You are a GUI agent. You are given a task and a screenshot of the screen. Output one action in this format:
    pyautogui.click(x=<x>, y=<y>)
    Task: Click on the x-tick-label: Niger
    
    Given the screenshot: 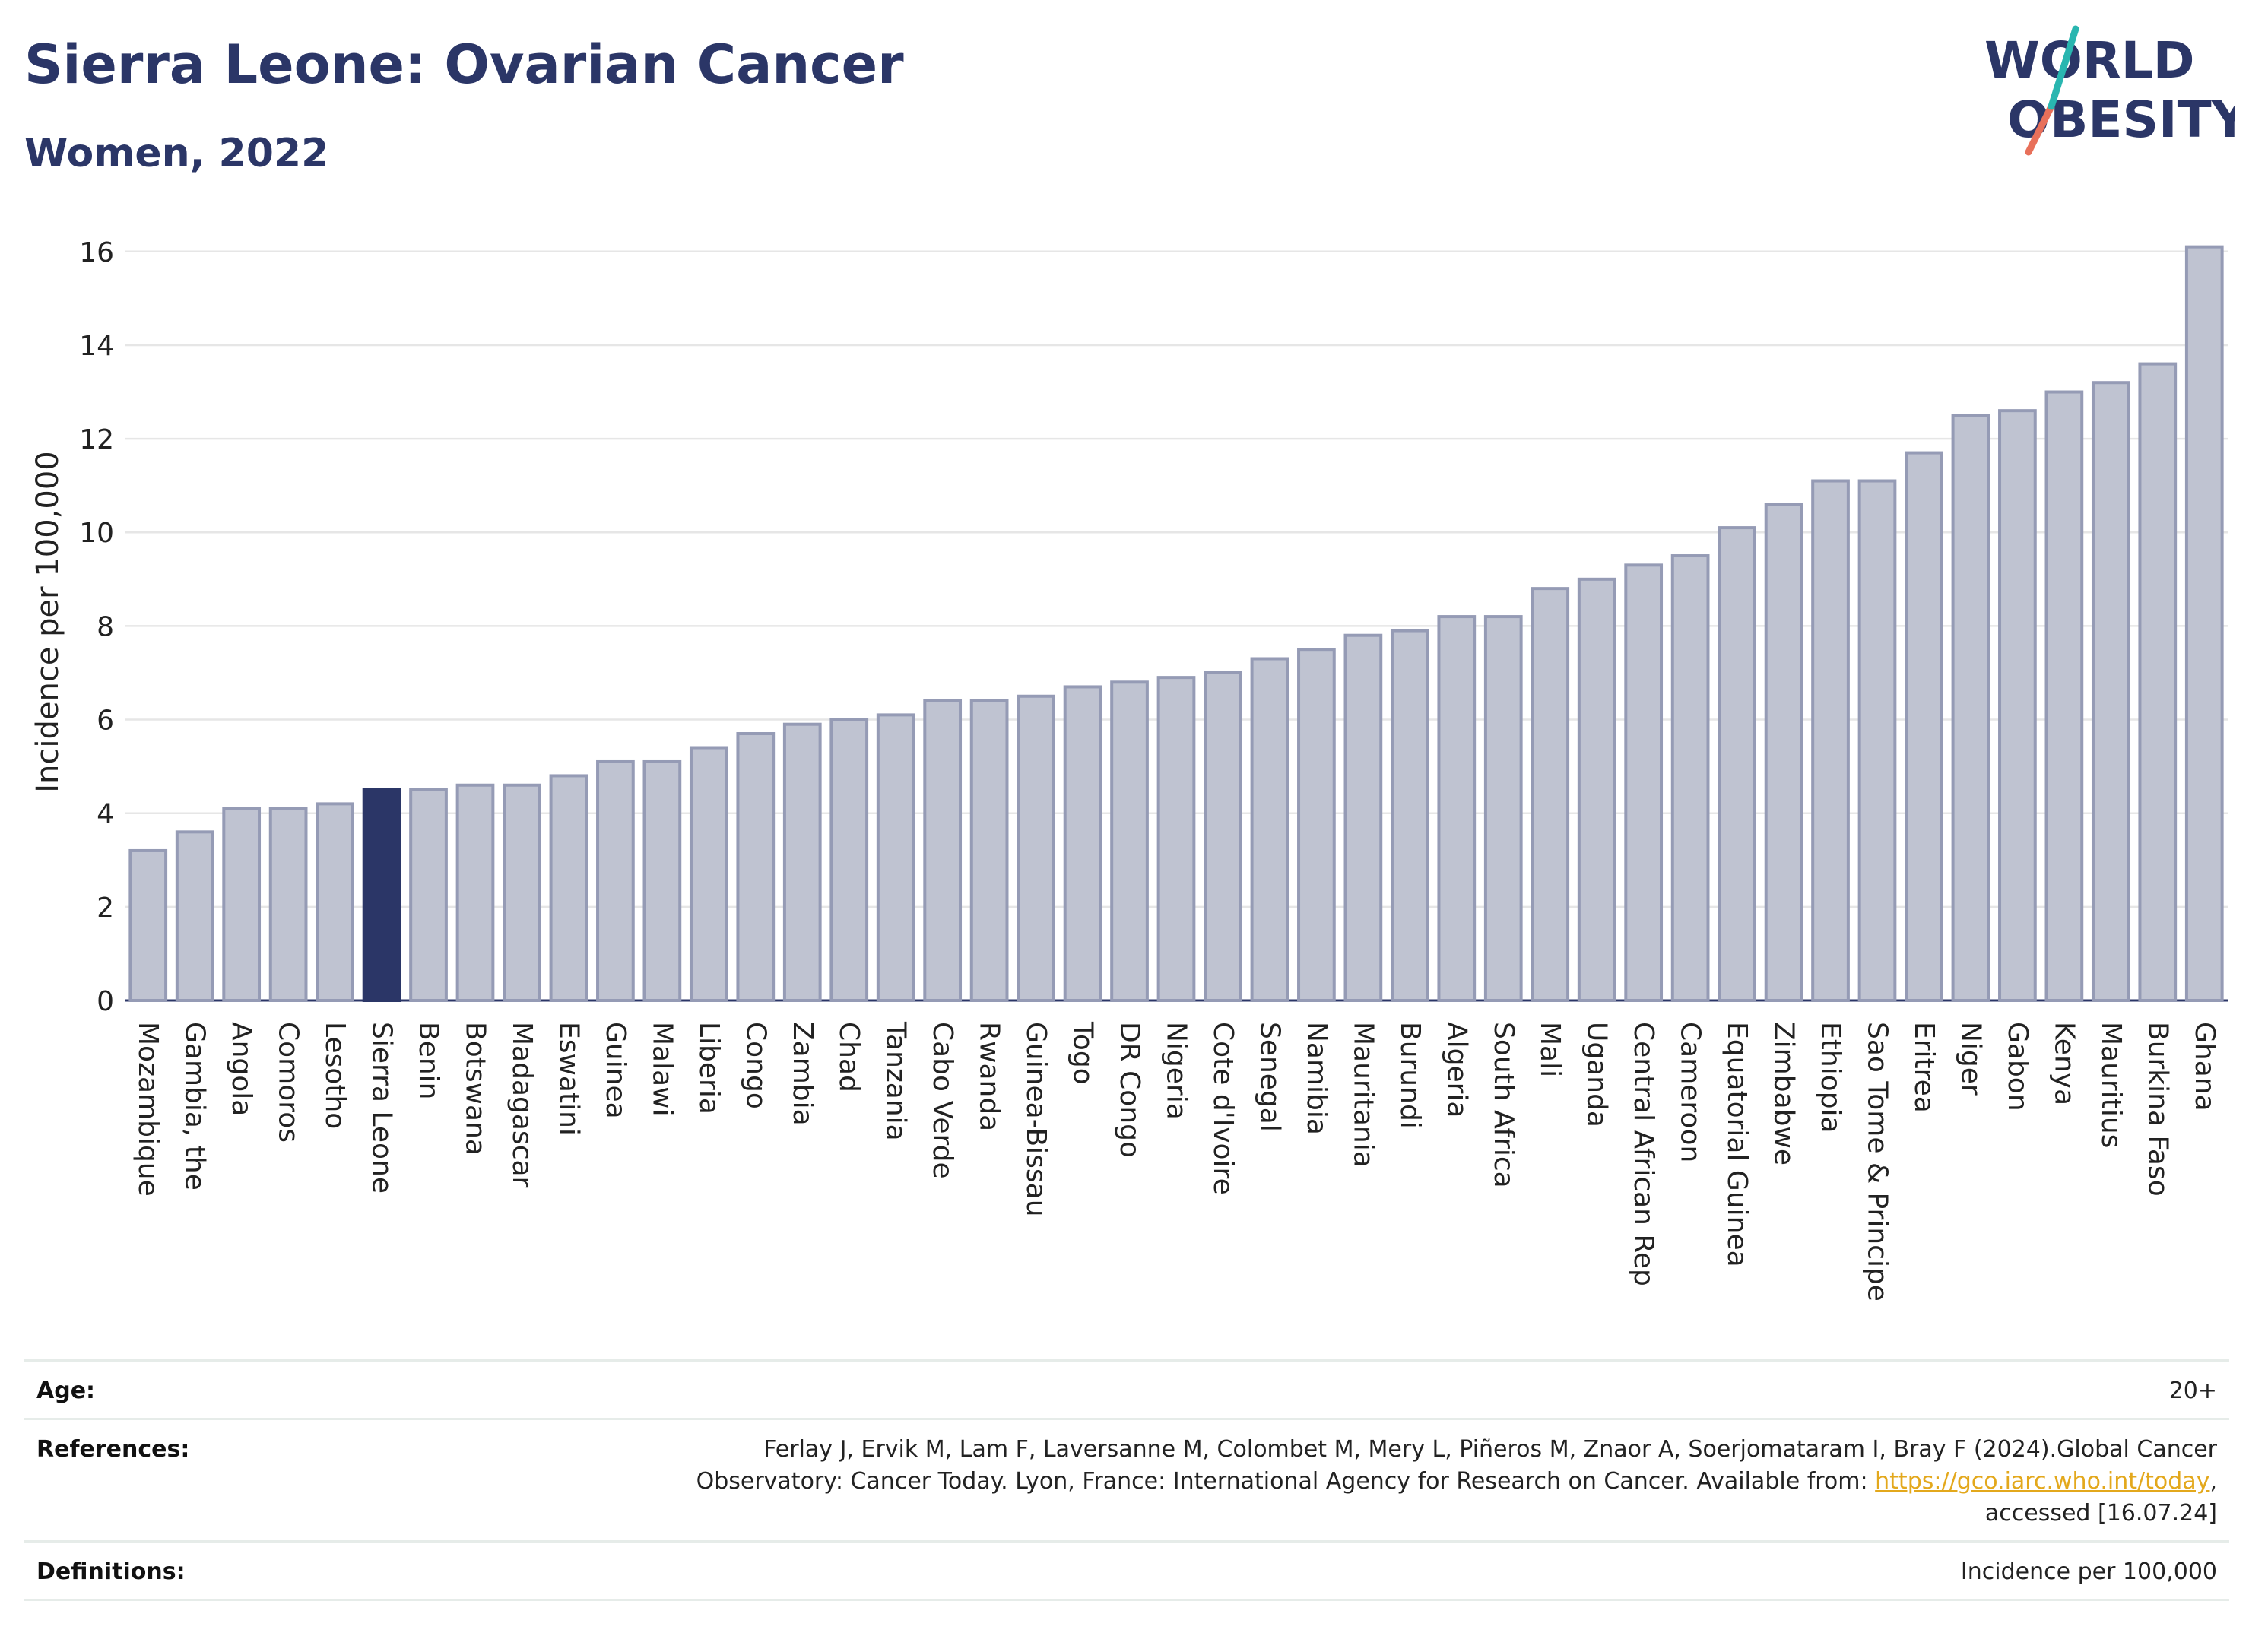 What is the action you would take?
    pyautogui.click(x=1970, y=1059)
    